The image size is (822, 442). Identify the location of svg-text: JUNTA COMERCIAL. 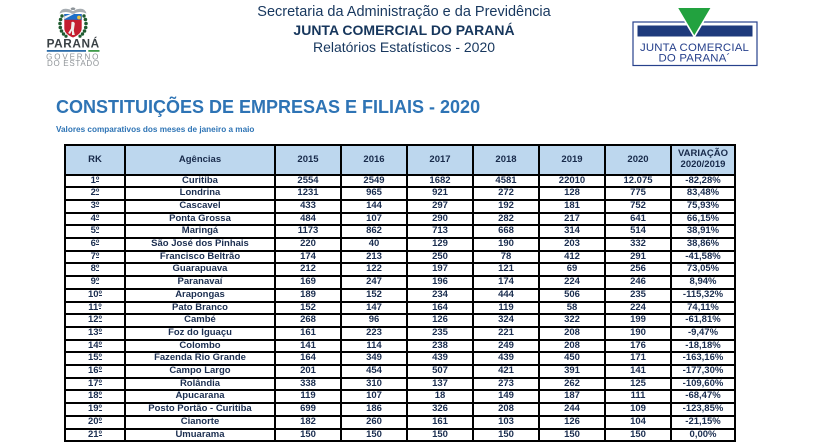
(694, 48).